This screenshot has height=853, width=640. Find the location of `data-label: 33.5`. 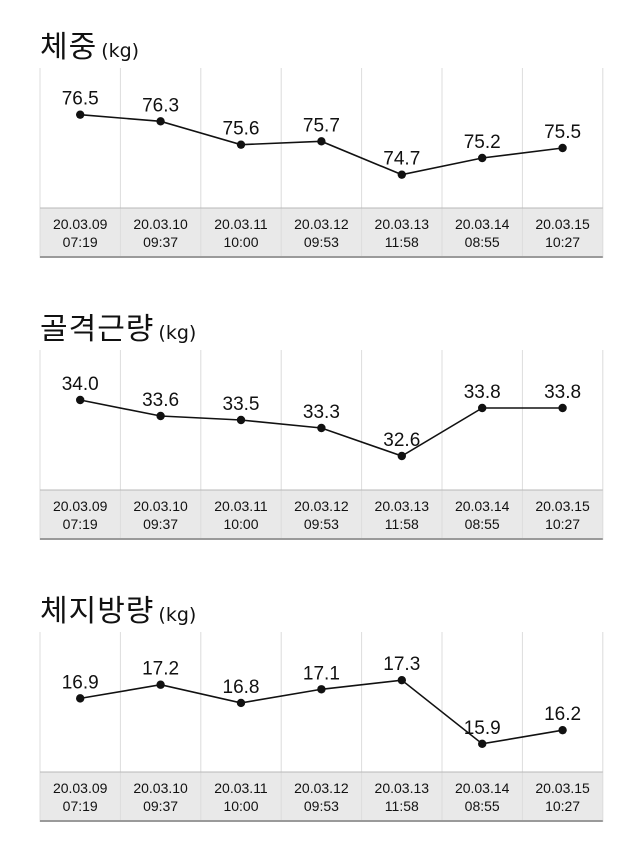

data-label: 33.5 is located at coordinates (241, 404).